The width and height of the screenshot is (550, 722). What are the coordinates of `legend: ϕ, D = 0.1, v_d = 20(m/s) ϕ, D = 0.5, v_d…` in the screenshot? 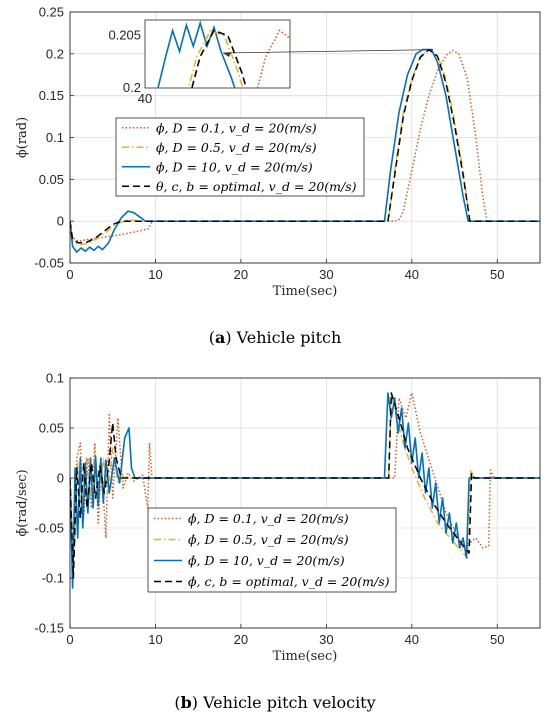 It's located at (240, 157).